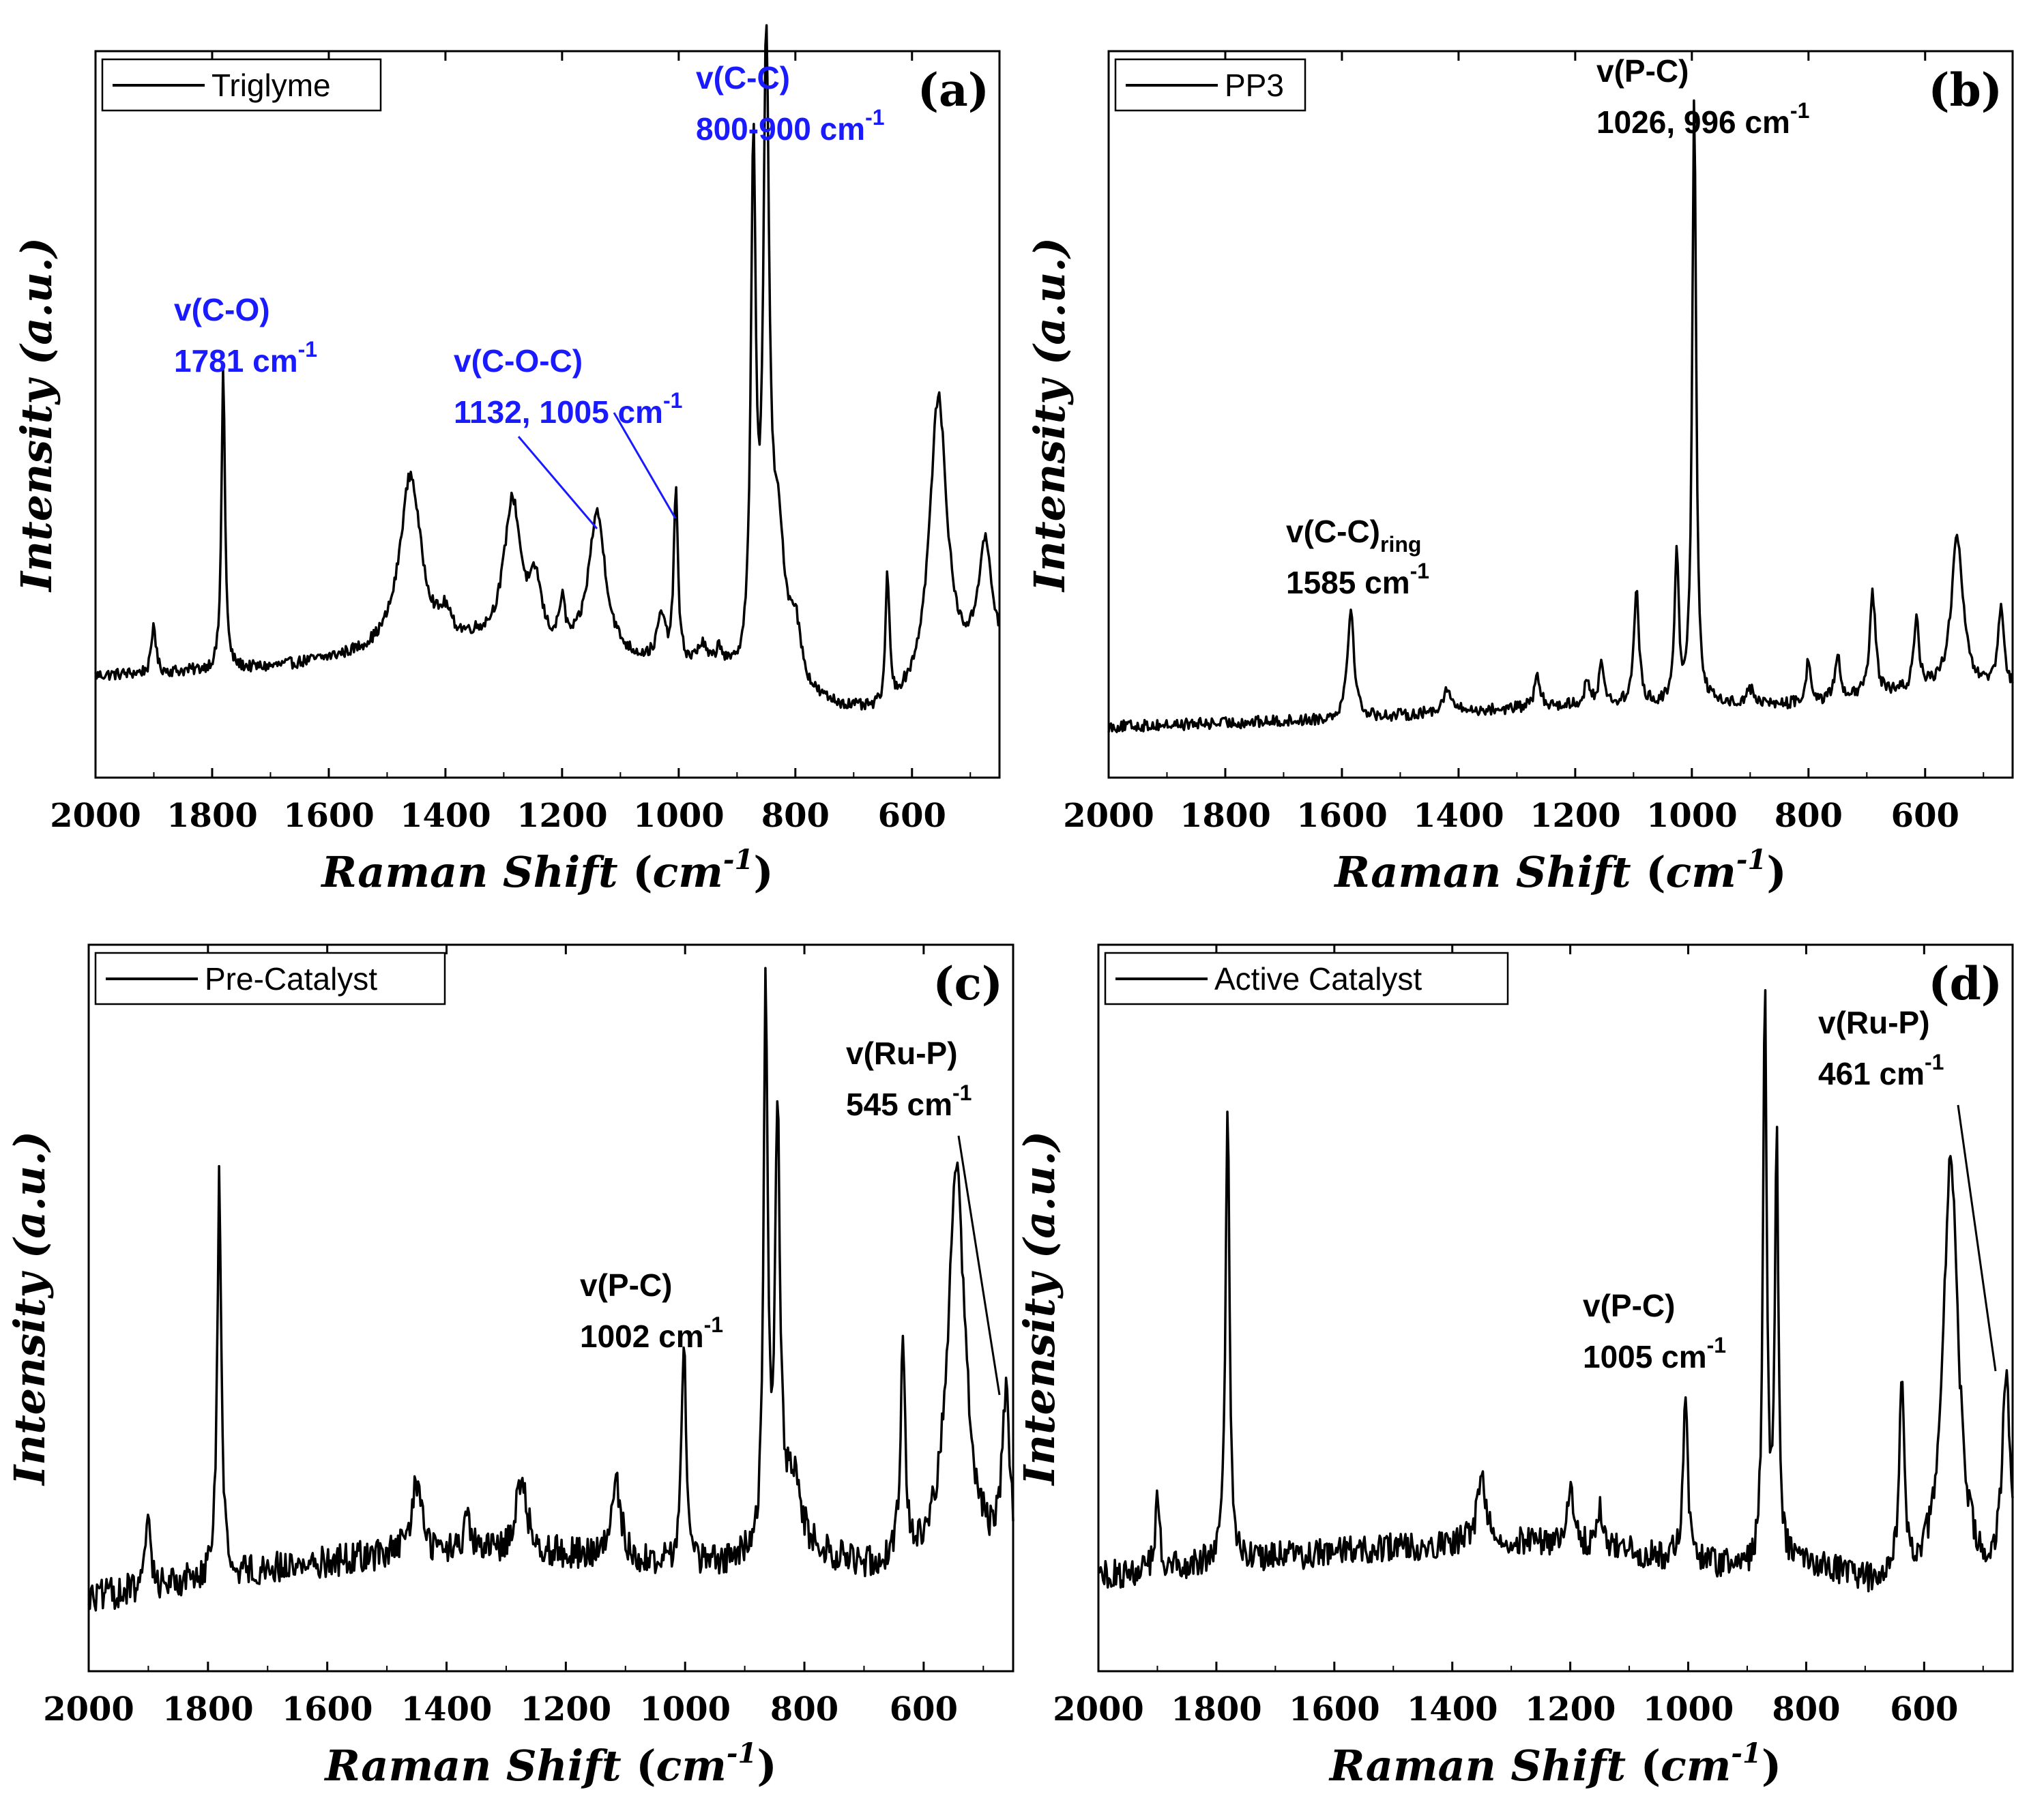 The height and width of the screenshot is (1809, 2044). I want to click on annotation-wavenumber: 800-900 cm-1, so click(790, 126).